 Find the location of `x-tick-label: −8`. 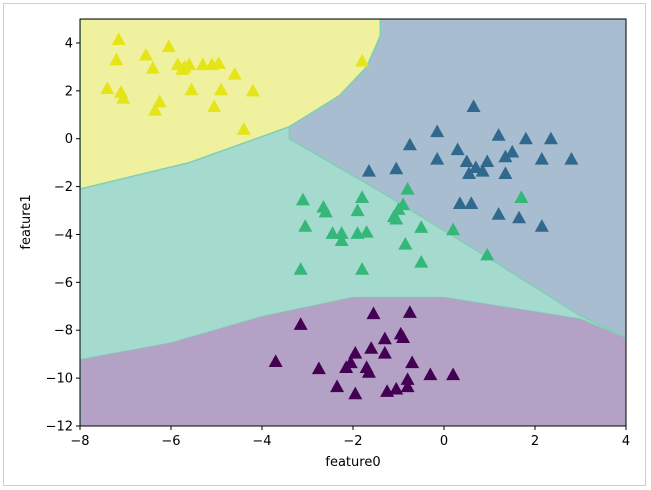

x-tick-label: −8 is located at coordinates (79, 441).